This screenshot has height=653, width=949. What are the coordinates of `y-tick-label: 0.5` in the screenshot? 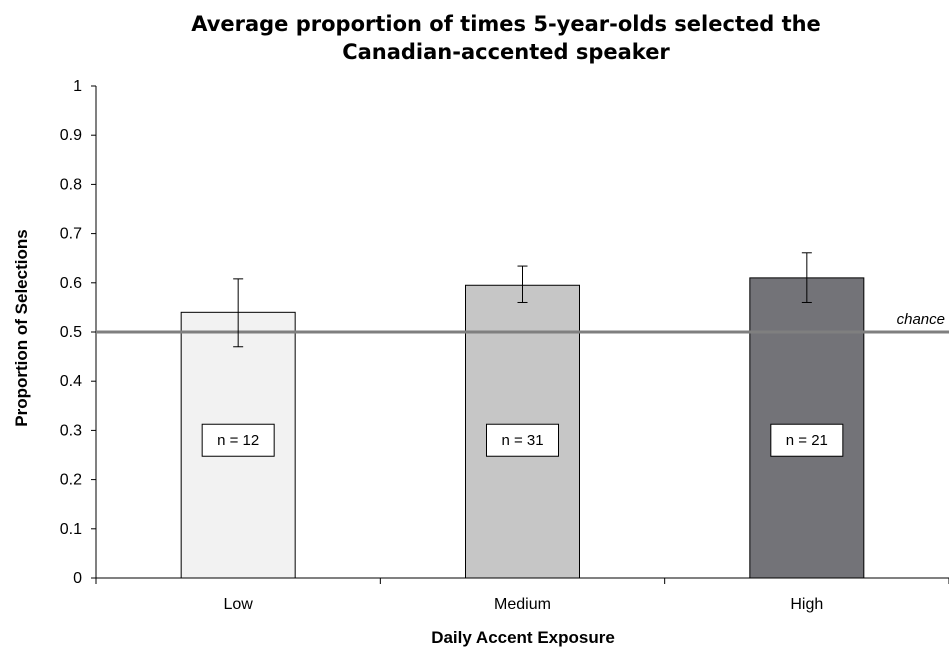 It's located at (71, 332).